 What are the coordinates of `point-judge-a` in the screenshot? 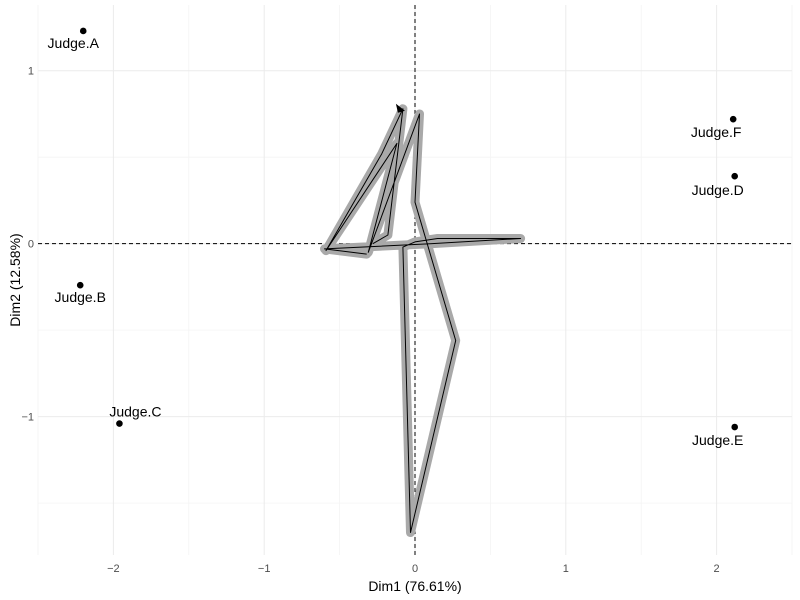 It's located at (83, 31).